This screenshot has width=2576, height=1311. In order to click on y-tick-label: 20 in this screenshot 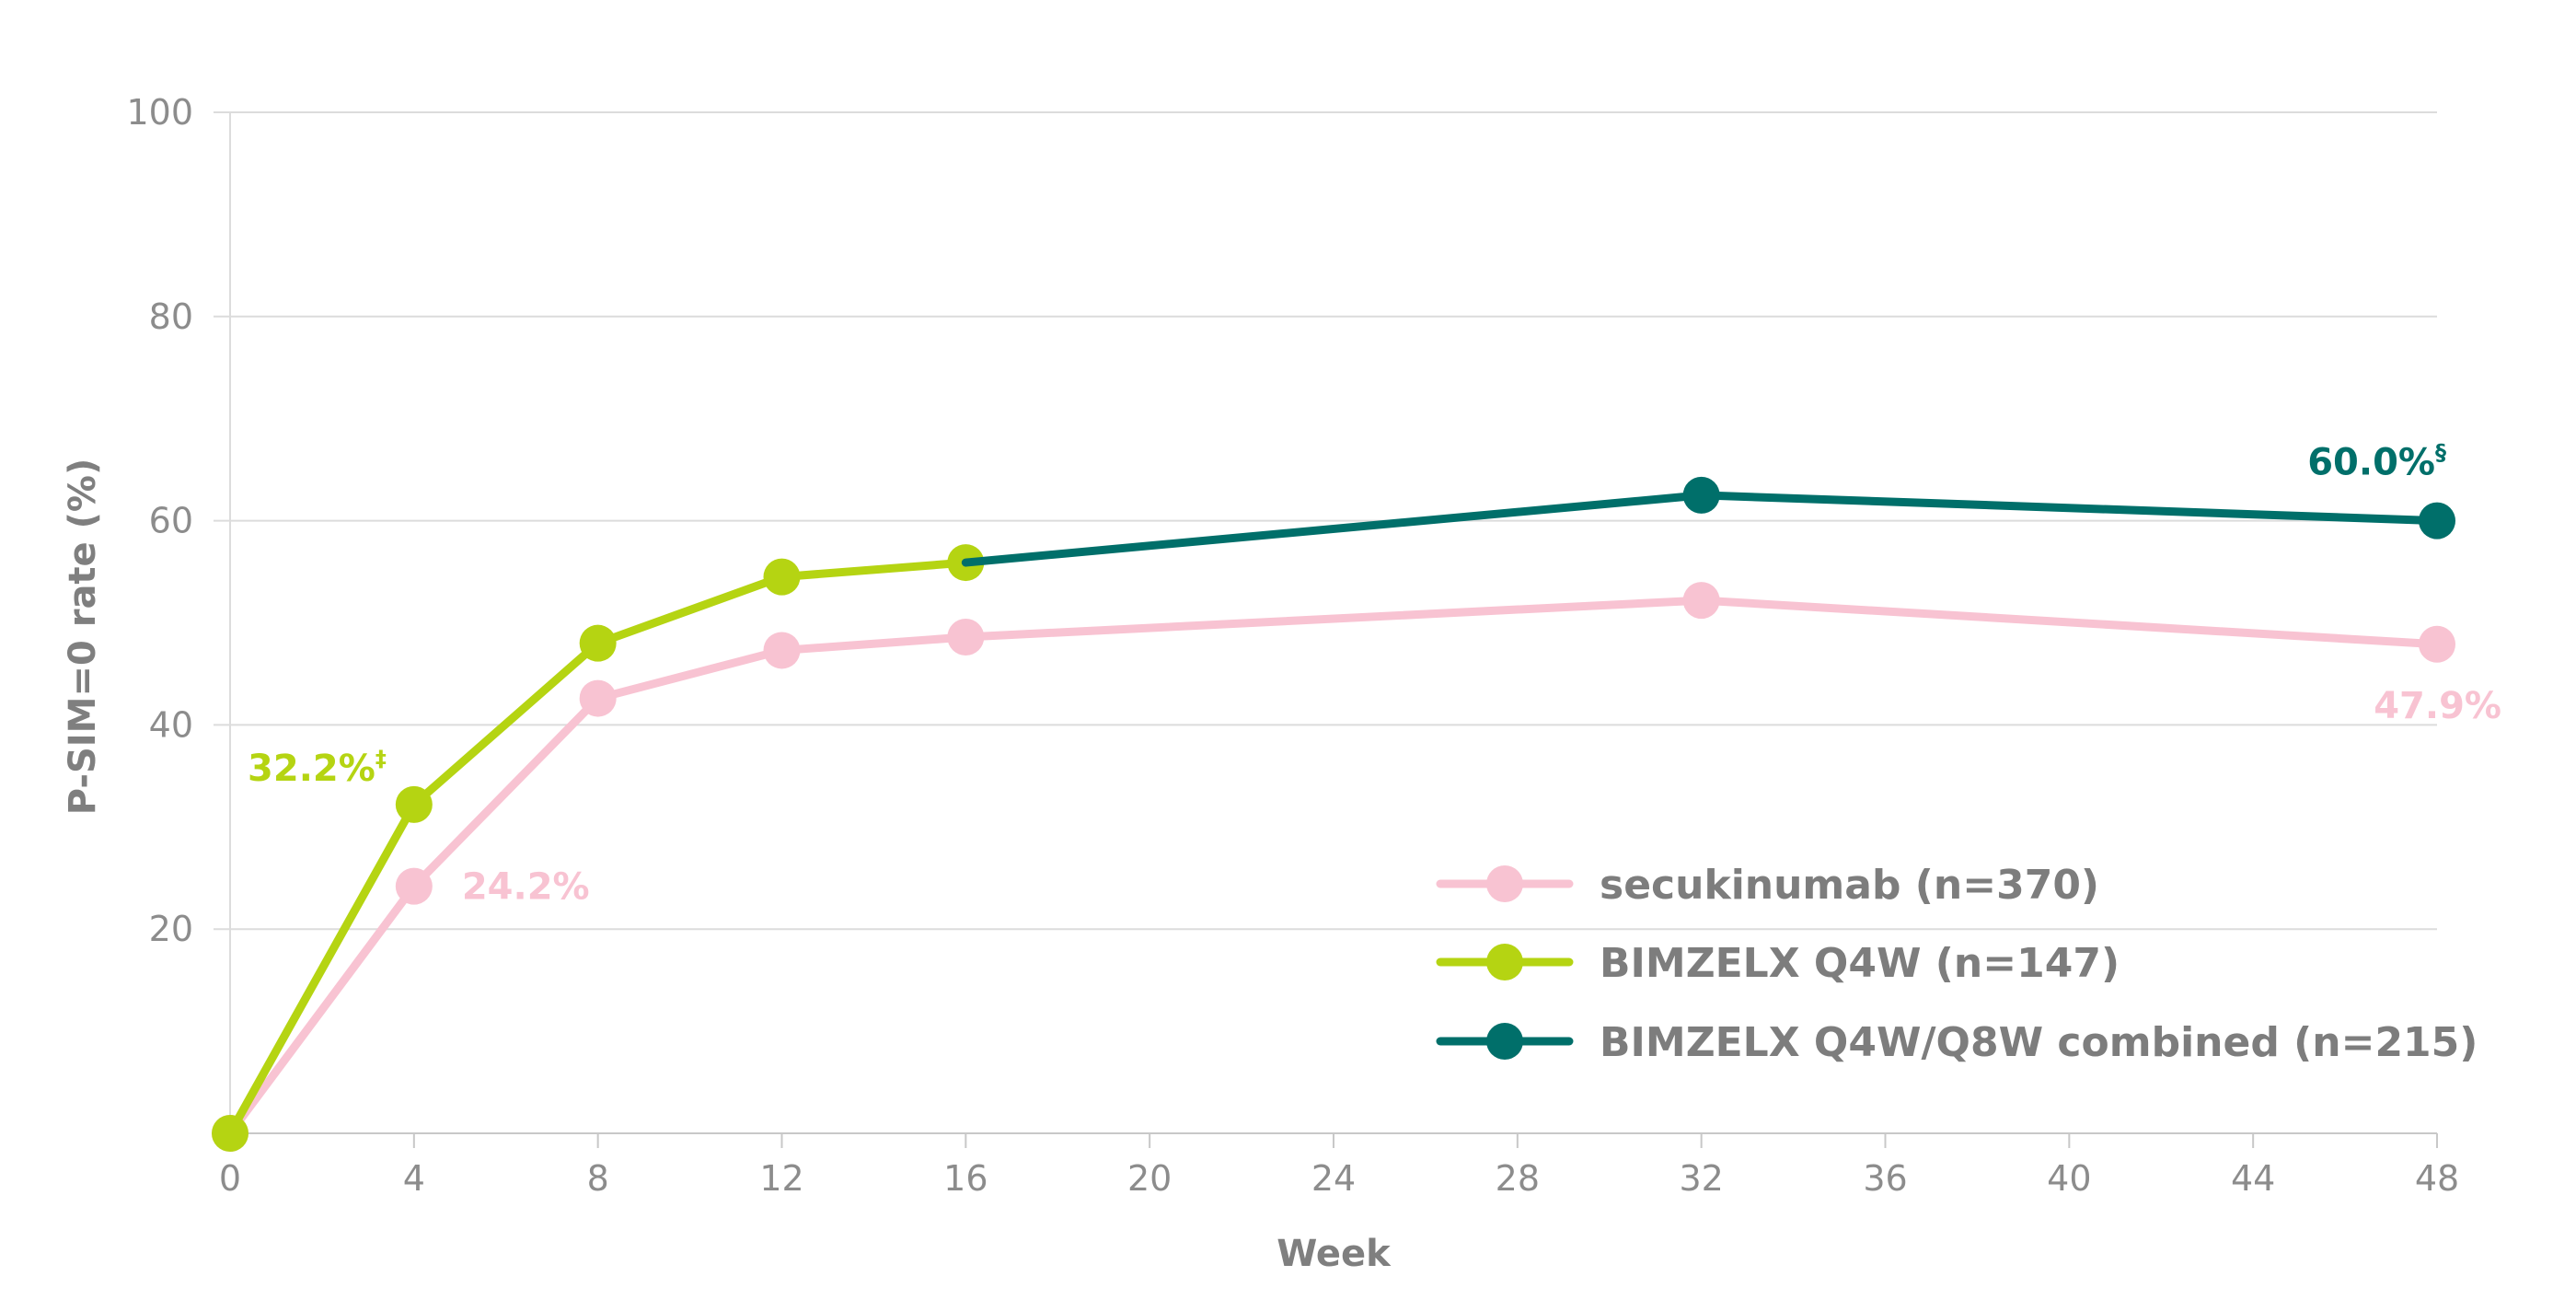, I will do `click(171, 929)`.